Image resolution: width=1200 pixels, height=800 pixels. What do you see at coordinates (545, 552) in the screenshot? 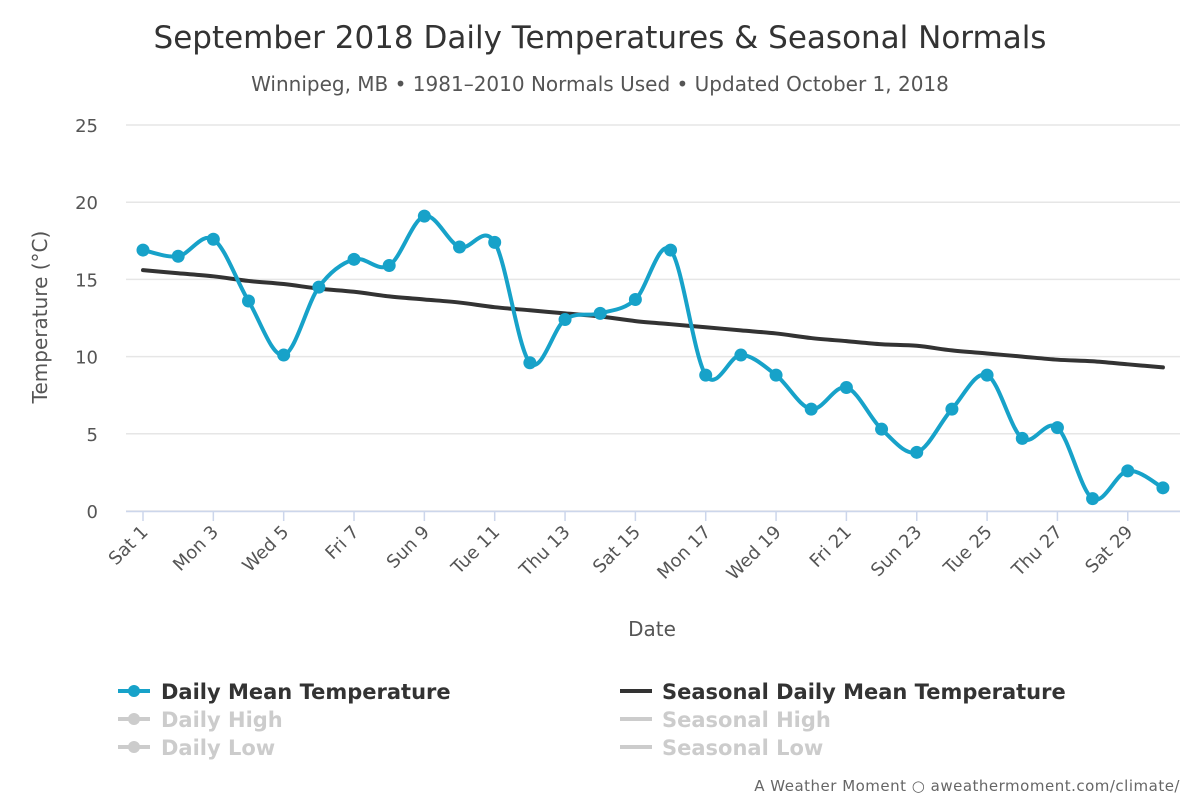
I see `x-tick-label: Thu 13` at bounding box center [545, 552].